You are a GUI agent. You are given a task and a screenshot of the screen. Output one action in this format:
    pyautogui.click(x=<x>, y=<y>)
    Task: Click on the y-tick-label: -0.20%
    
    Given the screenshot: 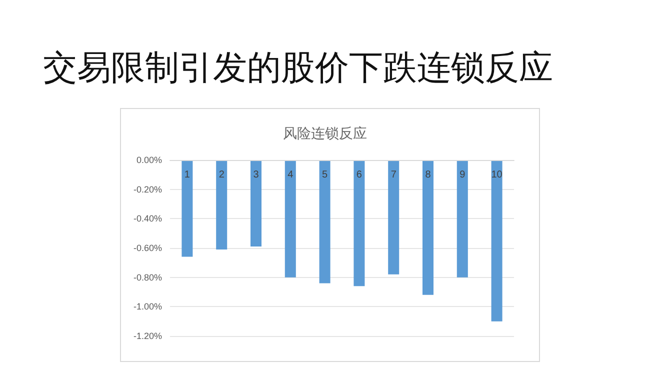 What is the action you would take?
    pyautogui.click(x=147, y=189)
    